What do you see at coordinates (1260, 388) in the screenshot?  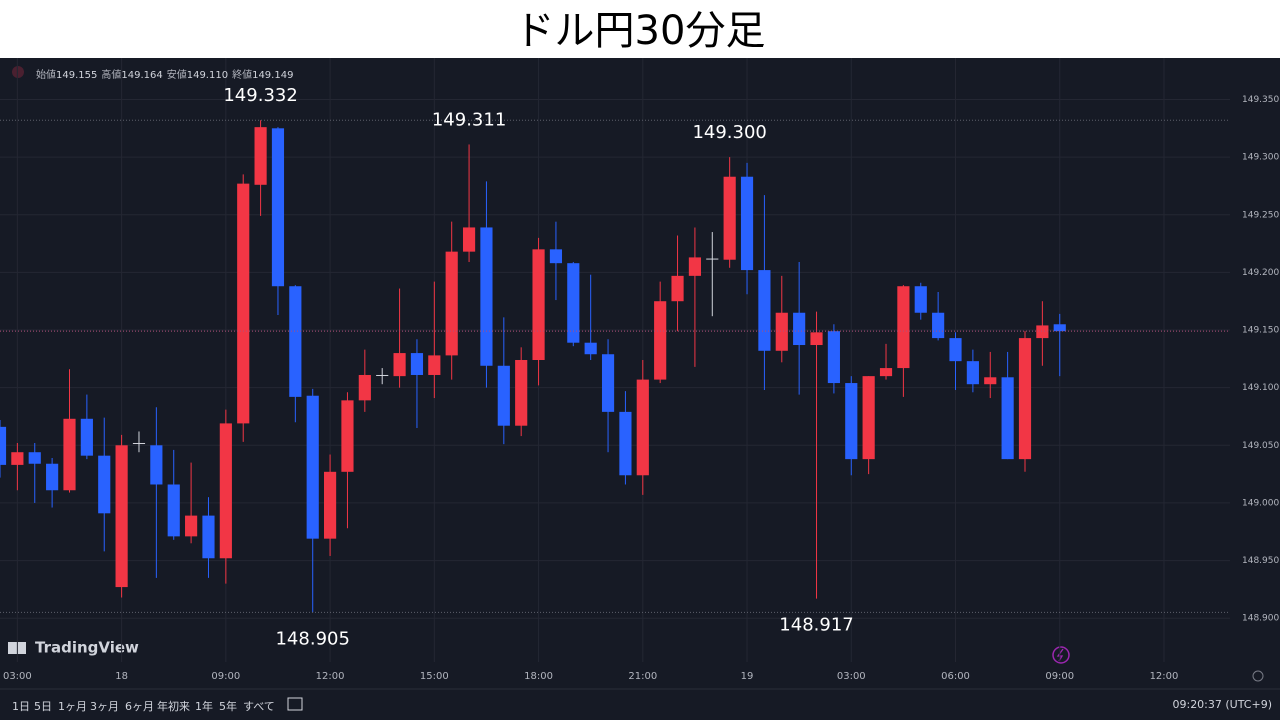 I see `y-tick-label: 149.100` at bounding box center [1260, 388].